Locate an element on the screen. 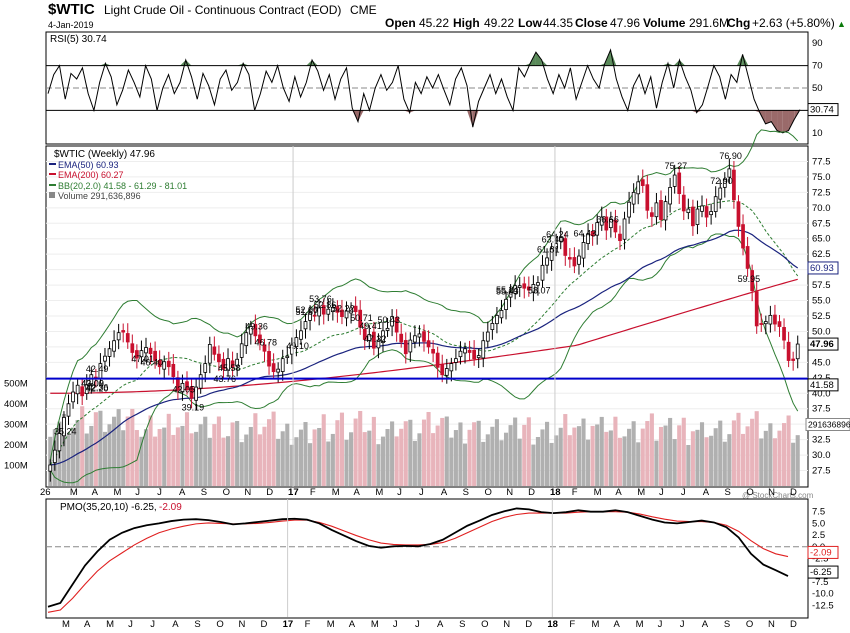 Image resolution: width=850 pixels, height=633 pixels. trough-label: 47.01 is located at coordinates (142, 359).